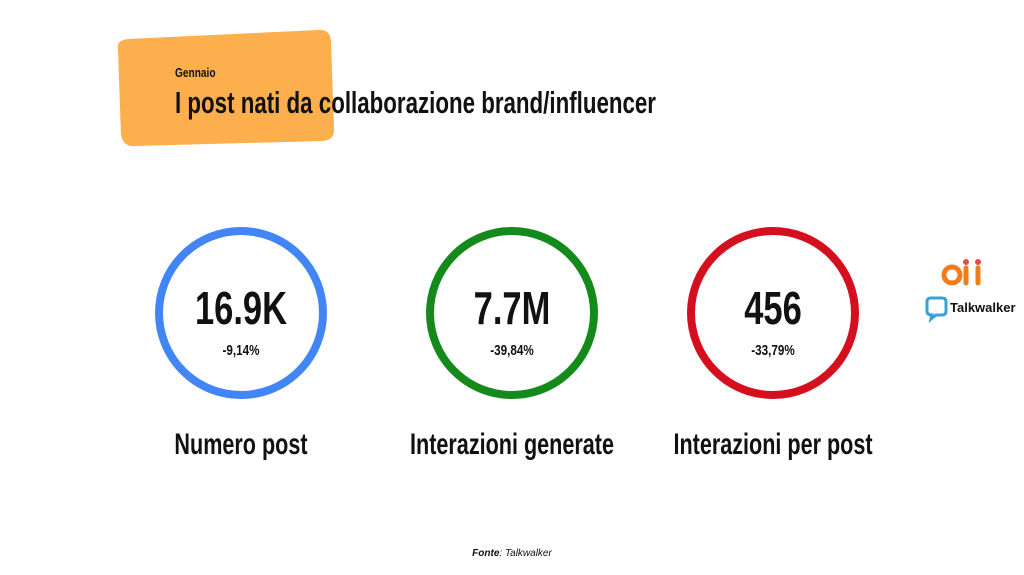  What do you see at coordinates (983, 307) in the screenshot?
I see `talkwalker-name: Talkwalker` at bounding box center [983, 307].